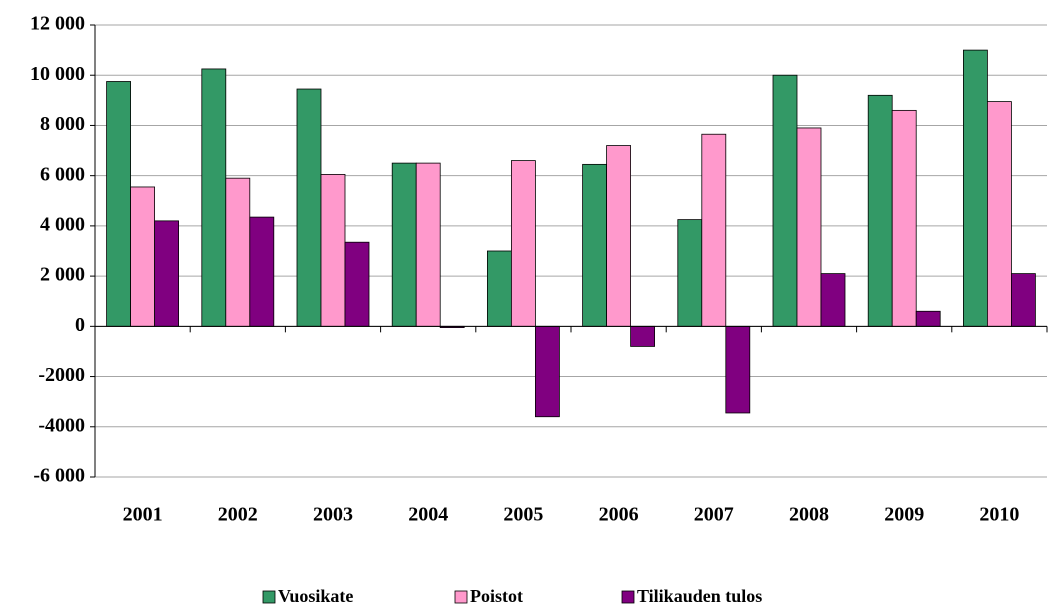 This screenshot has width=1050, height=606. I want to click on x-tick-label: 2005, so click(523, 515).